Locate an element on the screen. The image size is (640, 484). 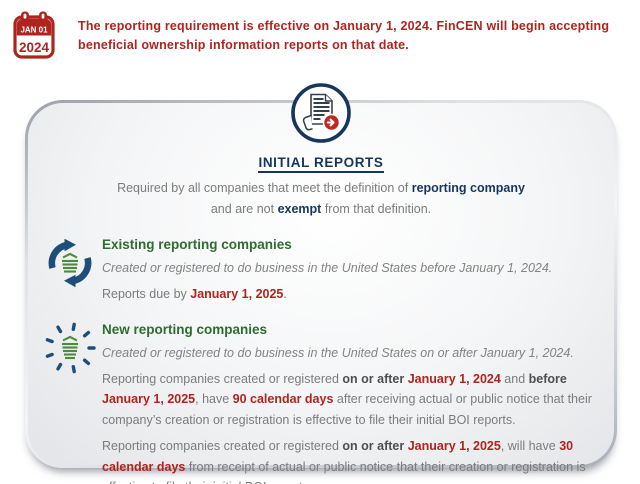
new-companies-icon-box is located at coordinates (70, 348).